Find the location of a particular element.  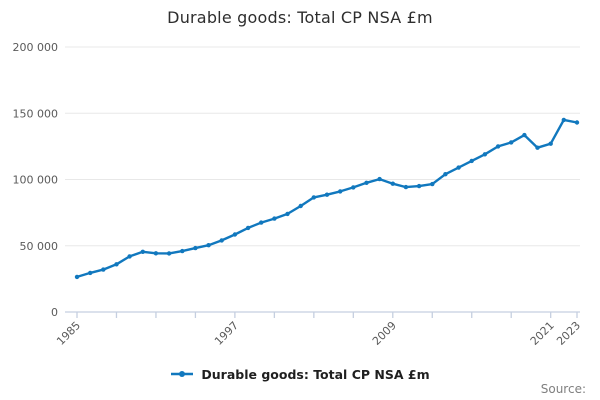

legend-label: Durable goods: Total CP NSA £m is located at coordinates (315, 374).